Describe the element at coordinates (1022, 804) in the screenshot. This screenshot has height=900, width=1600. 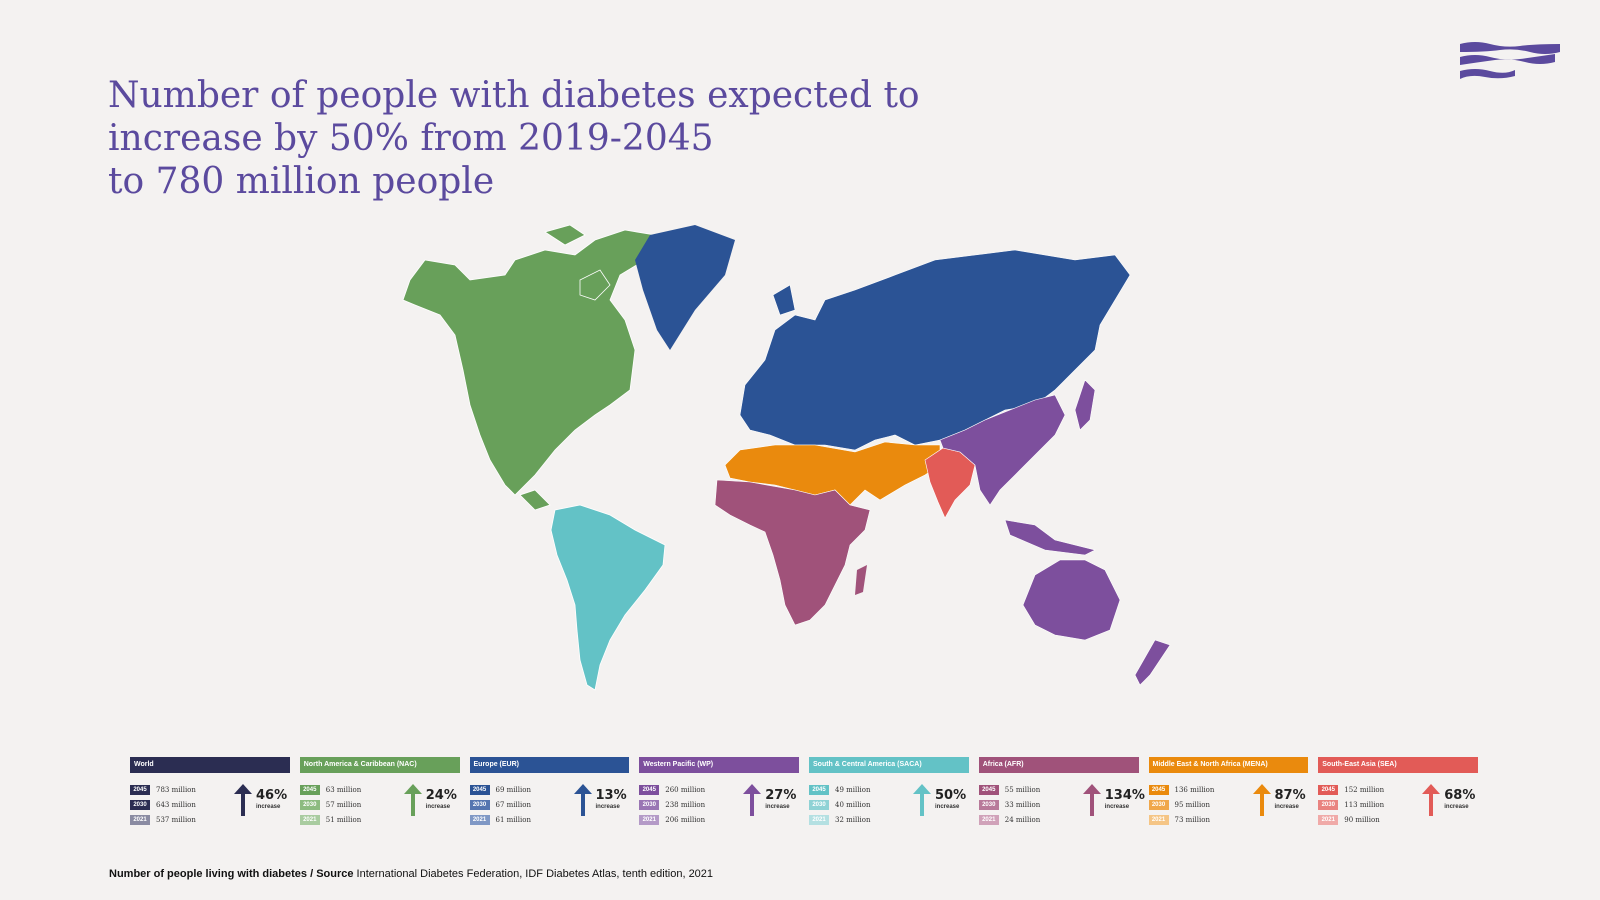
I see `value: 33 million` at that location.